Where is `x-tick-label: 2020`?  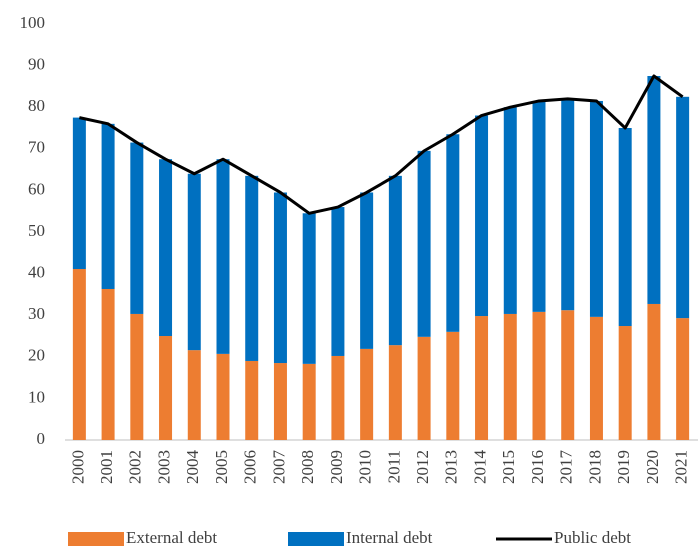 x-tick-label: 2020 is located at coordinates (652, 467).